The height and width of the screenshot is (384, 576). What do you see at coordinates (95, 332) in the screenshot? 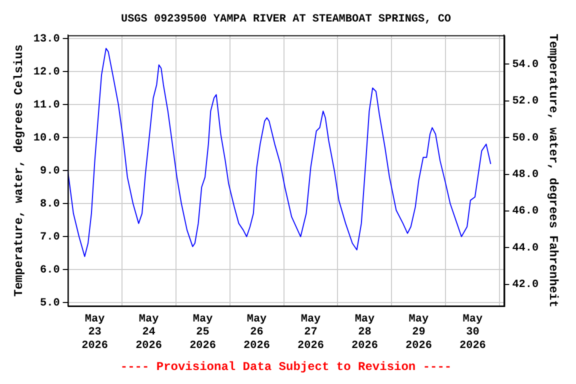
I see `x-tick-label: May 23 2026` at bounding box center [95, 332].